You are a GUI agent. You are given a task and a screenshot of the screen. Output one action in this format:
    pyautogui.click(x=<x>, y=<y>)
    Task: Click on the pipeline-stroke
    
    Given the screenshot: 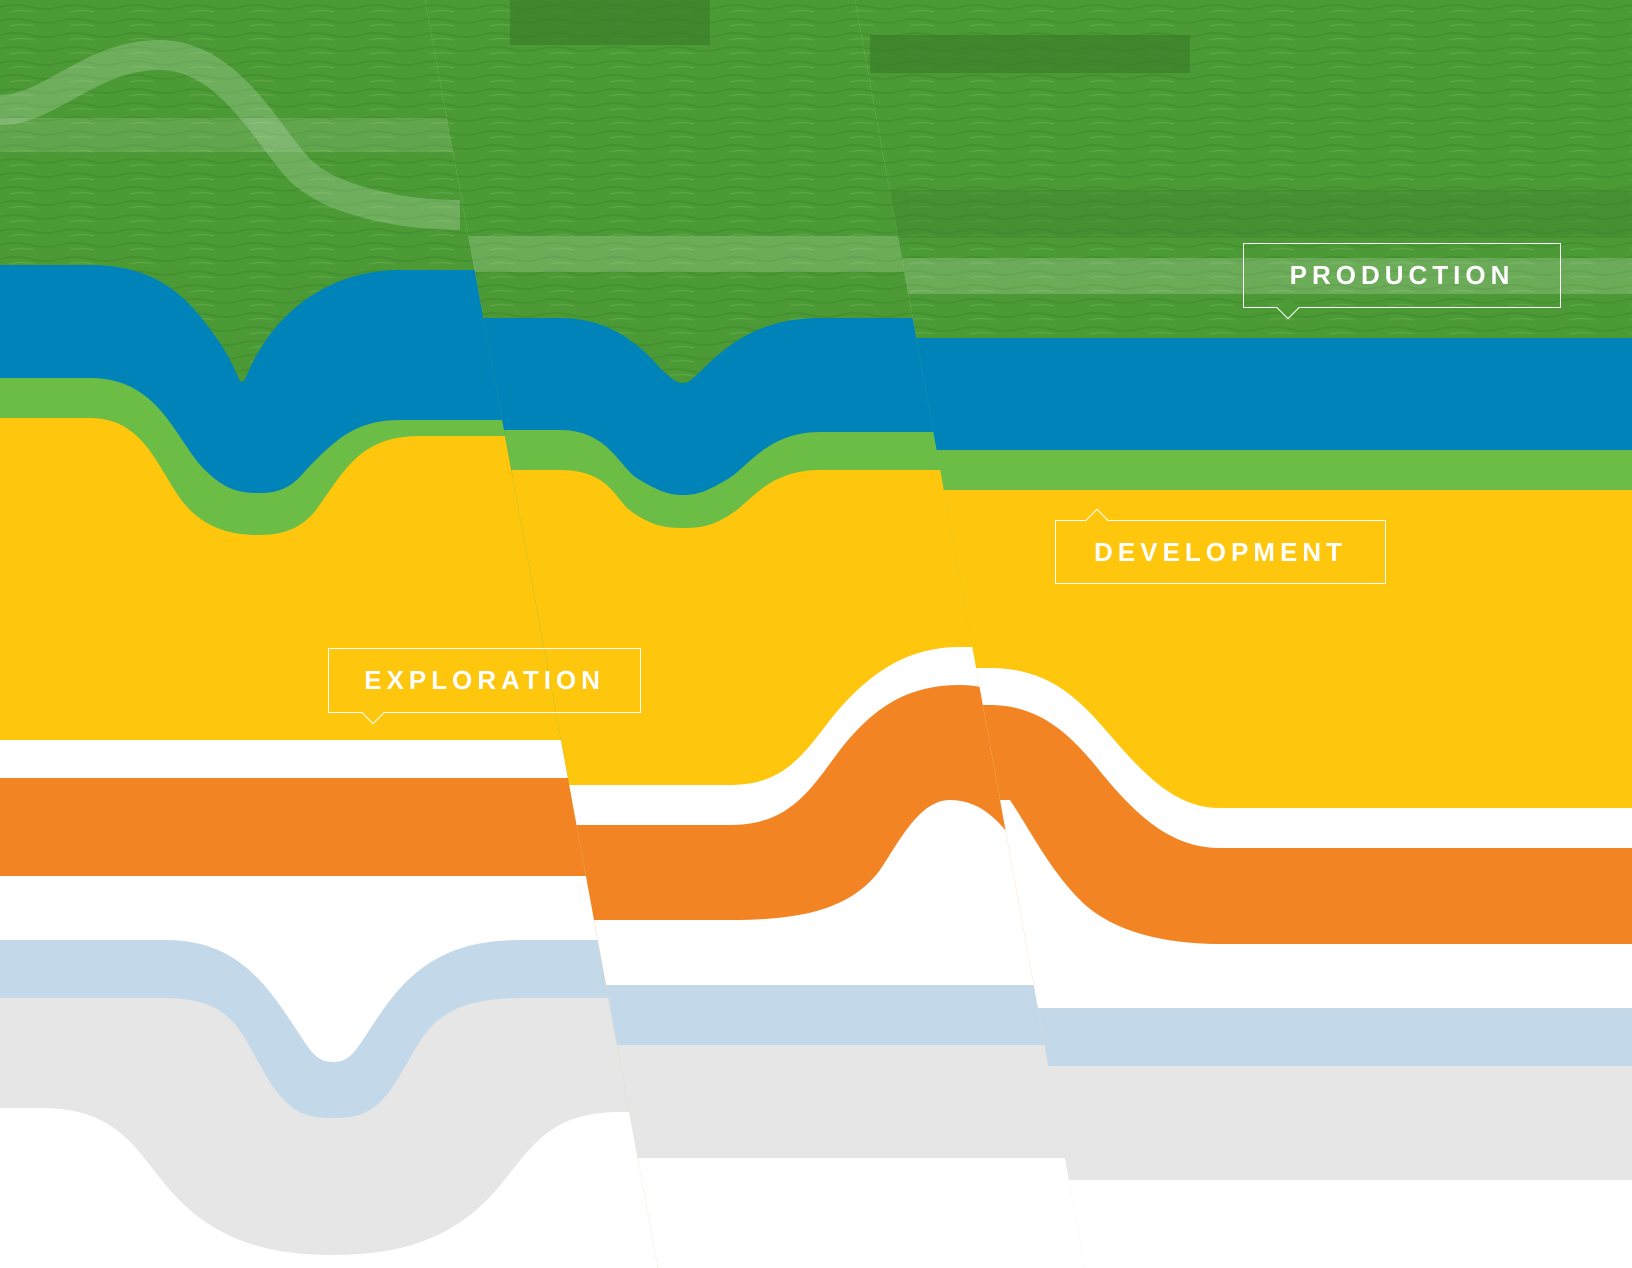 What is the action you would take?
    pyautogui.click(x=230, y=134)
    